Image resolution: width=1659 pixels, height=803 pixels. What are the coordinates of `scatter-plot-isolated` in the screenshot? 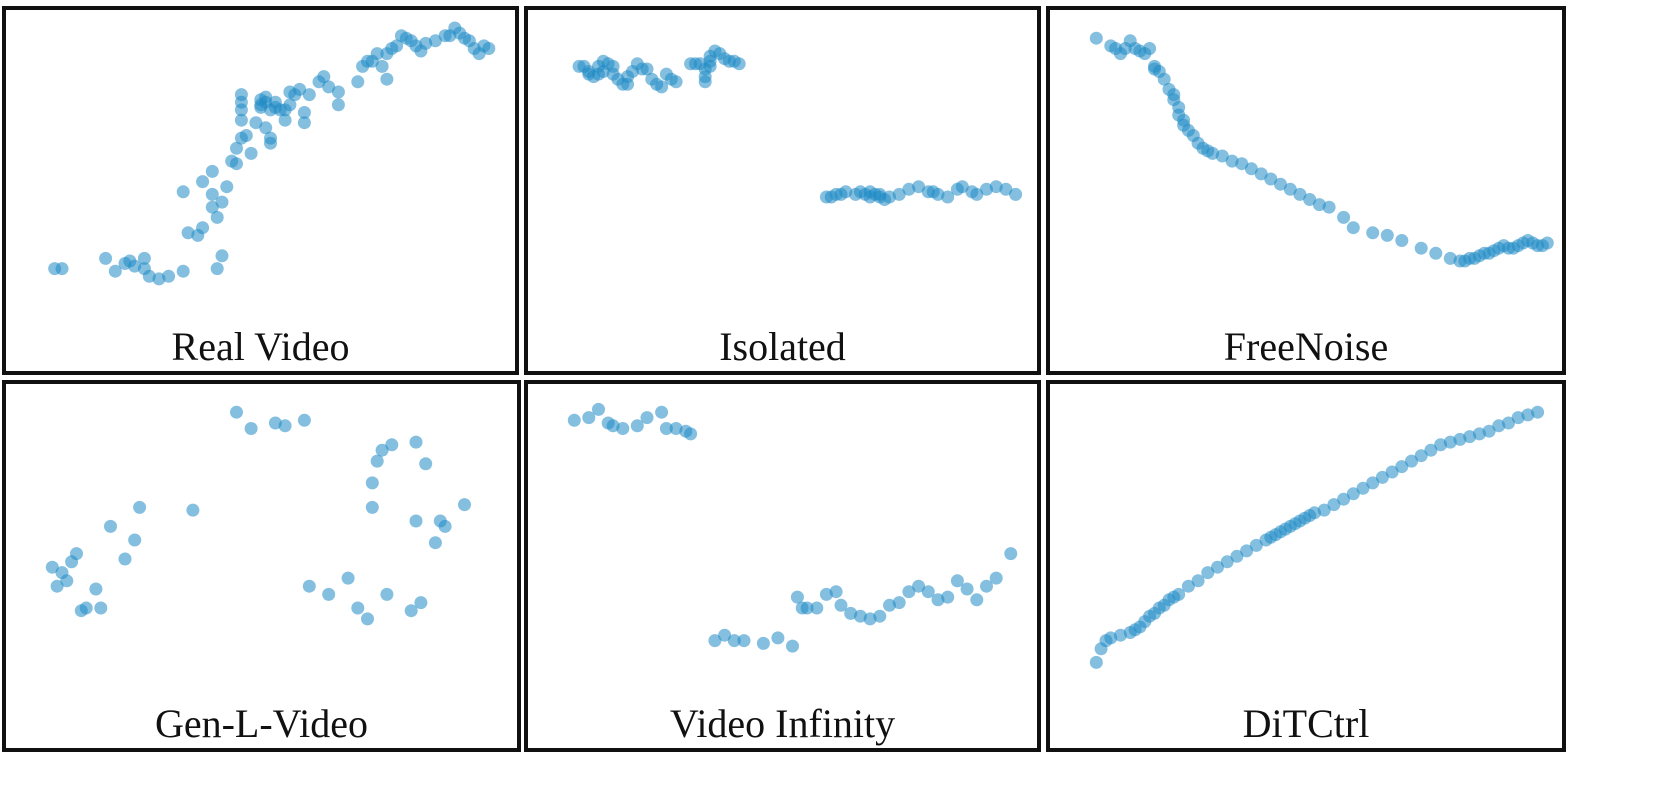 It's located at (797, 125).